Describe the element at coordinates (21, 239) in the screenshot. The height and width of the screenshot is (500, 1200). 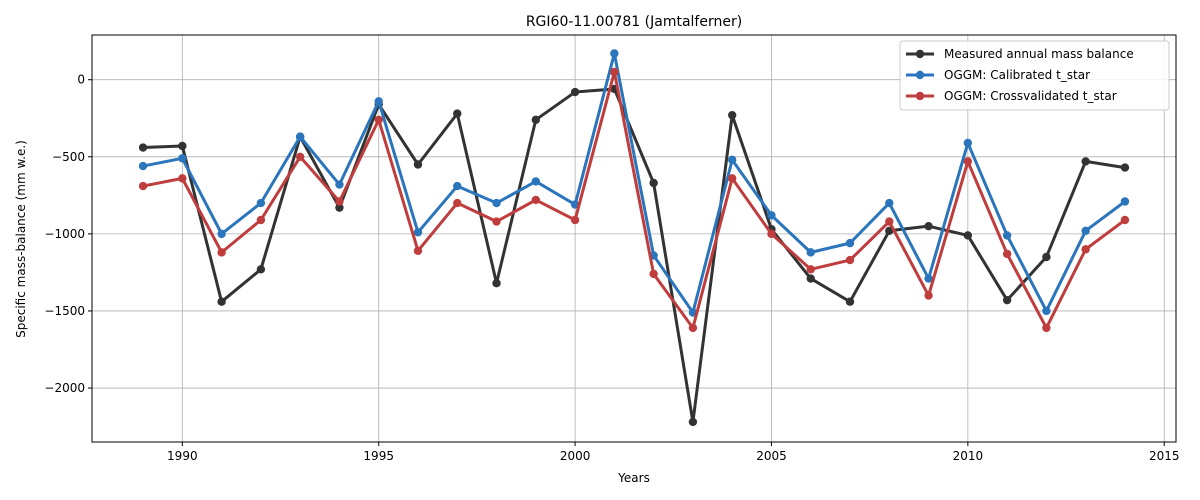
I see `y-axis-label: Specific mass-balance (mm w.e.)` at that location.